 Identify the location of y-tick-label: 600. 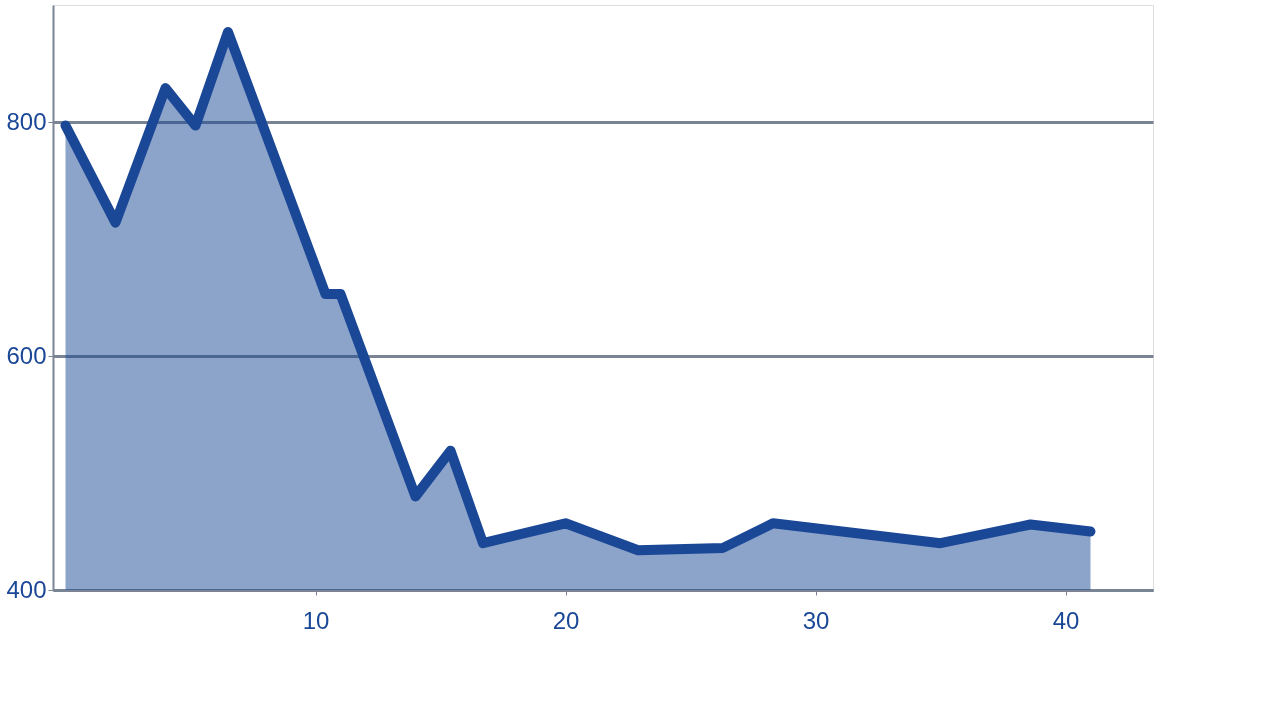
(26, 355).